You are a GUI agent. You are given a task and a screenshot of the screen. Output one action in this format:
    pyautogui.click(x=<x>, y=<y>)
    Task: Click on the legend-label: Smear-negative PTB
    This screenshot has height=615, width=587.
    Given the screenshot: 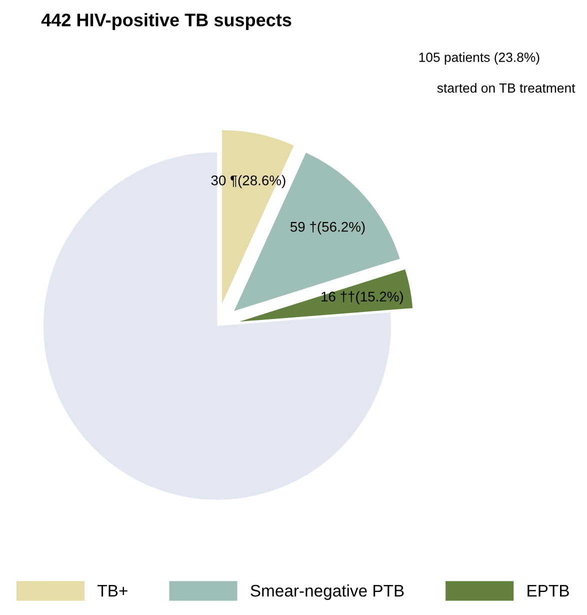 What is the action you would take?
    pyautogui.click(x=327, y=592)
    